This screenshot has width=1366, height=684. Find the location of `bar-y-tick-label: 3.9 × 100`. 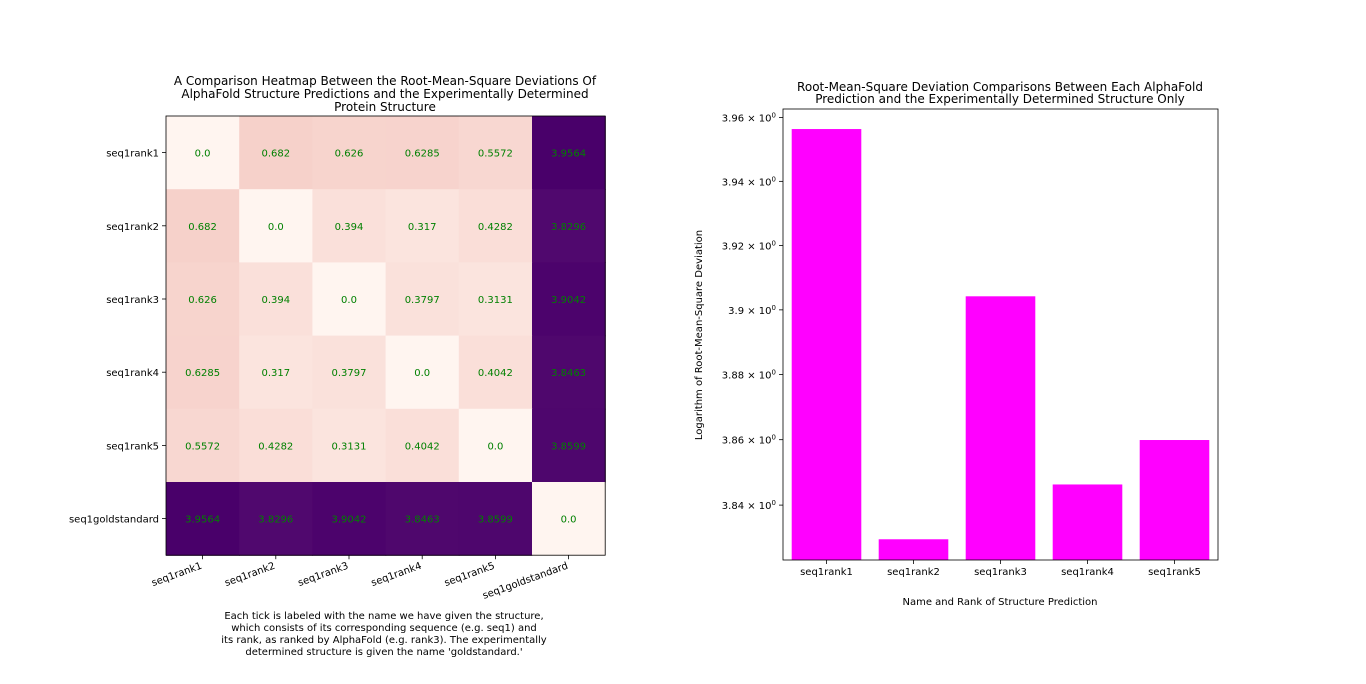

bar-y-tick-label: 3.9 × 100 is located at coordinates (752, 310).